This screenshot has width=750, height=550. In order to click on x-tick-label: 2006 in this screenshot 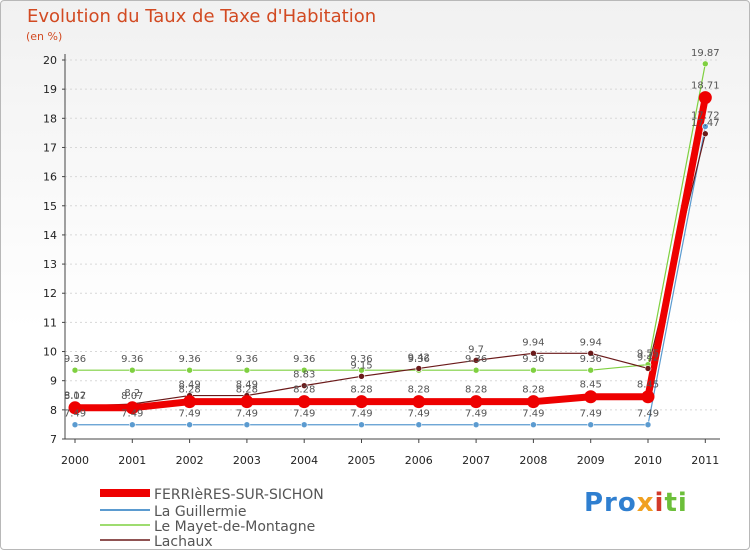, I will do `click(419, 460)`.